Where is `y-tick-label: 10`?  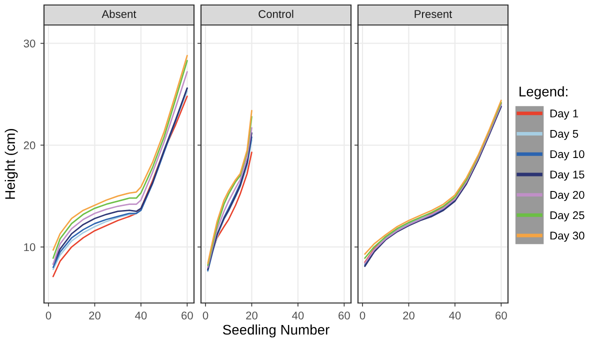
y-tick-label: 10 is located at coordinates (30, 247).